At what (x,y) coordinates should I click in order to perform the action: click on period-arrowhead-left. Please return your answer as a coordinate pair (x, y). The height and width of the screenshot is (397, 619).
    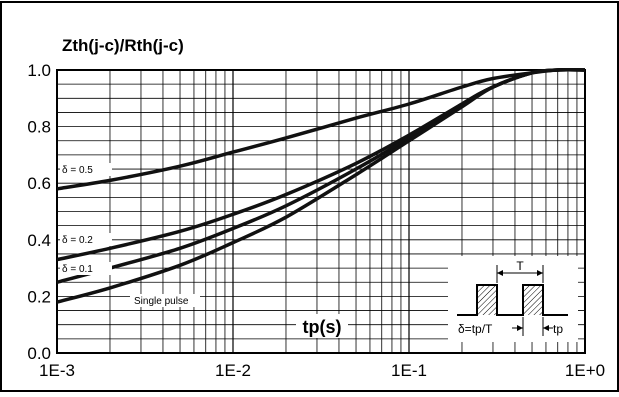
    Looking at the image, I should click on (500, 273).